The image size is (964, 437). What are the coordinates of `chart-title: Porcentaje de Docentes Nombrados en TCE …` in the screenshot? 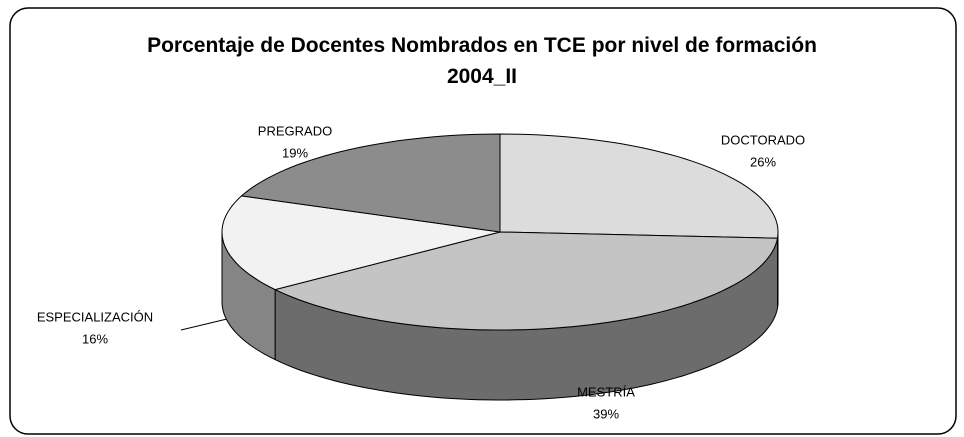 It's located at (482, 61).